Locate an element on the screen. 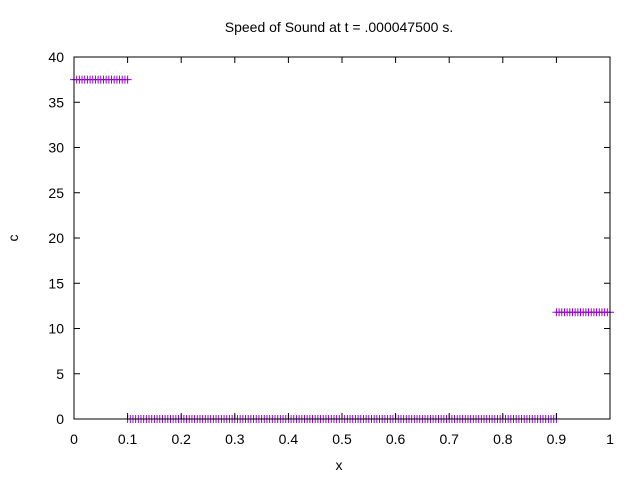 This screenshot has width=640, height=480. y-tick-label: 5 is located at coordinates (60, 374).